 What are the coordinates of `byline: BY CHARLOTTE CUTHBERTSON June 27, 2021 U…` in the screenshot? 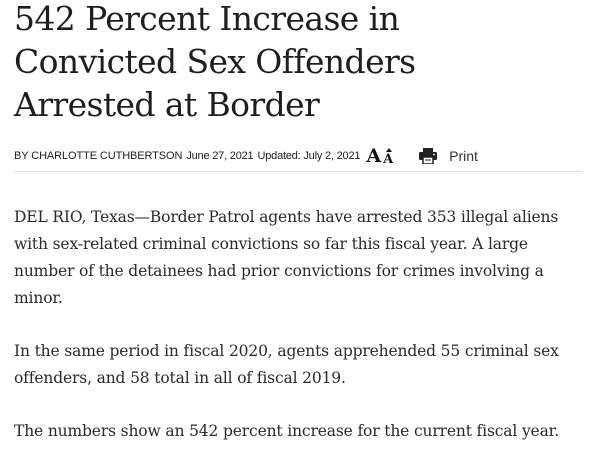 It's located at (298, 156).